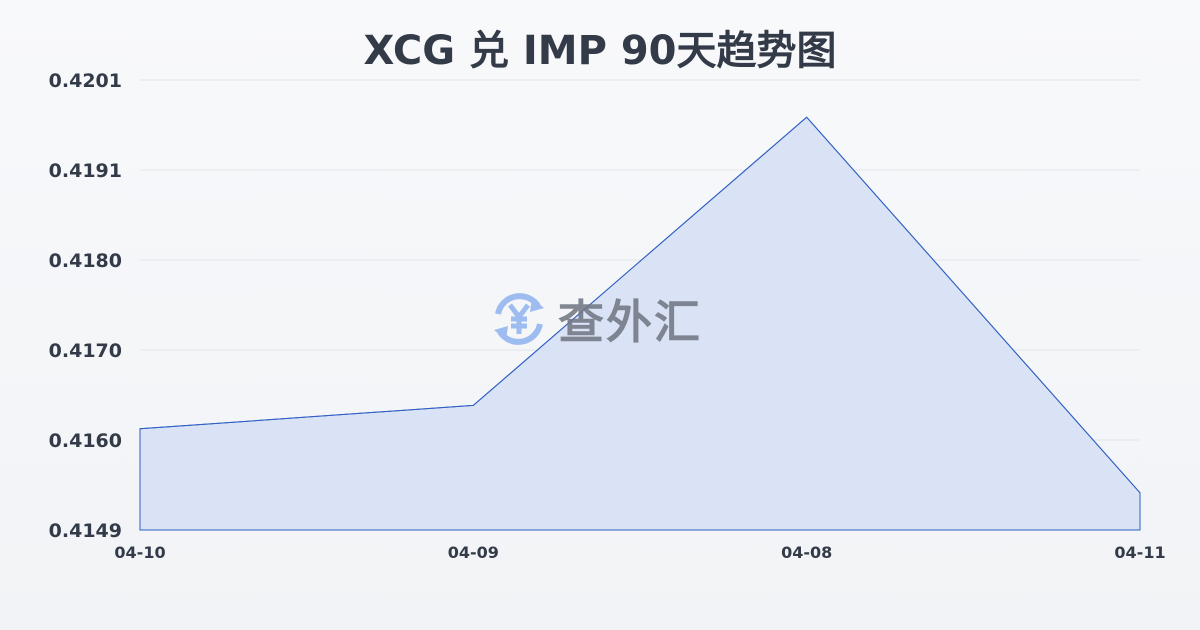  What do you see at coordinates (806, 552) in the screenshot?
I see `x-tick-label: 04-08` at bounding box center [806, 552].